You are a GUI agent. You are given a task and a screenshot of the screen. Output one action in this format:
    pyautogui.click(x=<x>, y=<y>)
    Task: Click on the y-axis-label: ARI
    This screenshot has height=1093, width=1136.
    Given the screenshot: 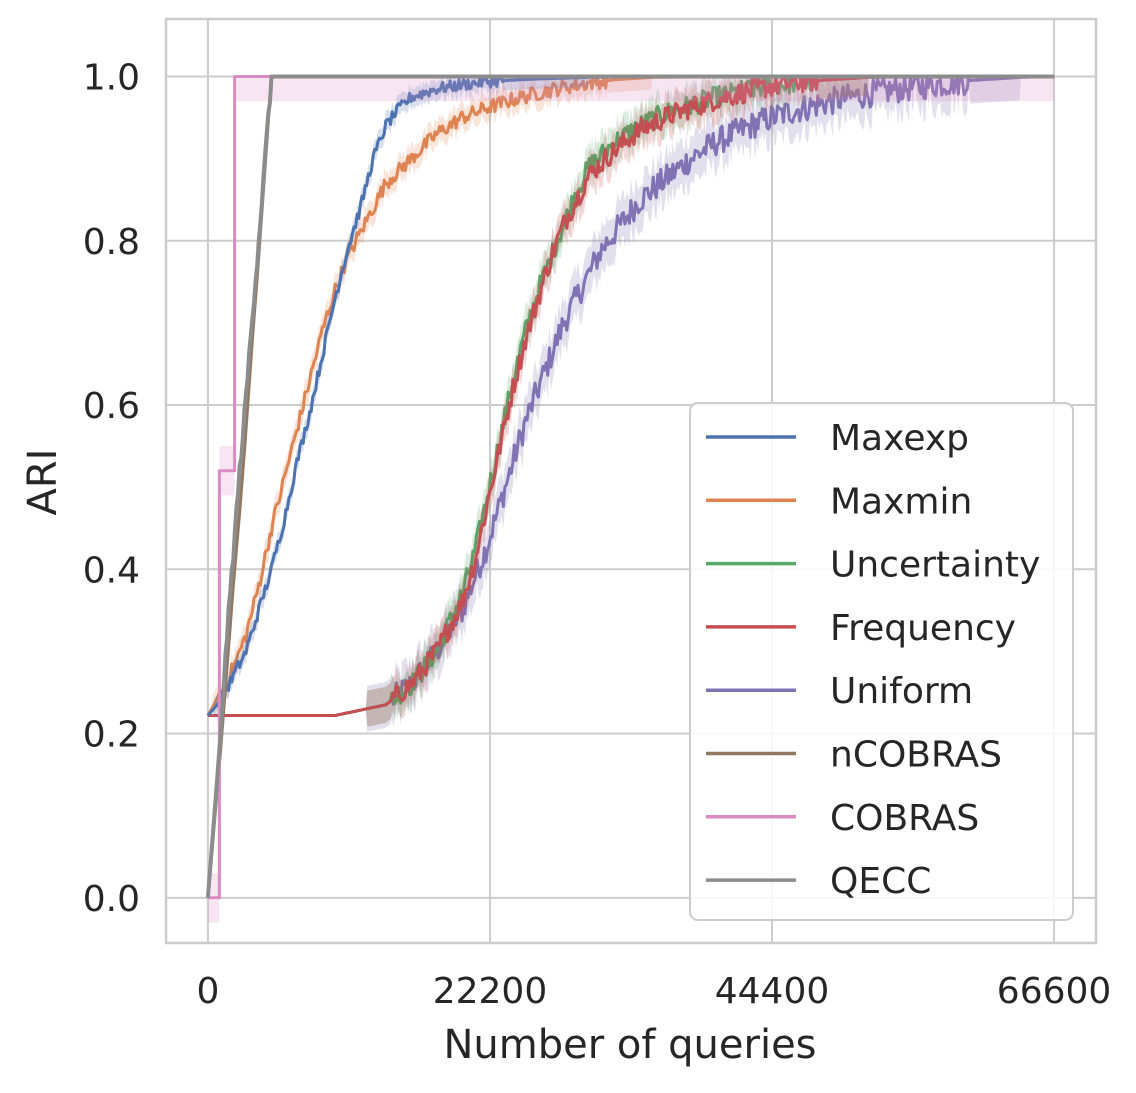 What is the action you would take?
    pyautogui.click(x=43, y=482)
    